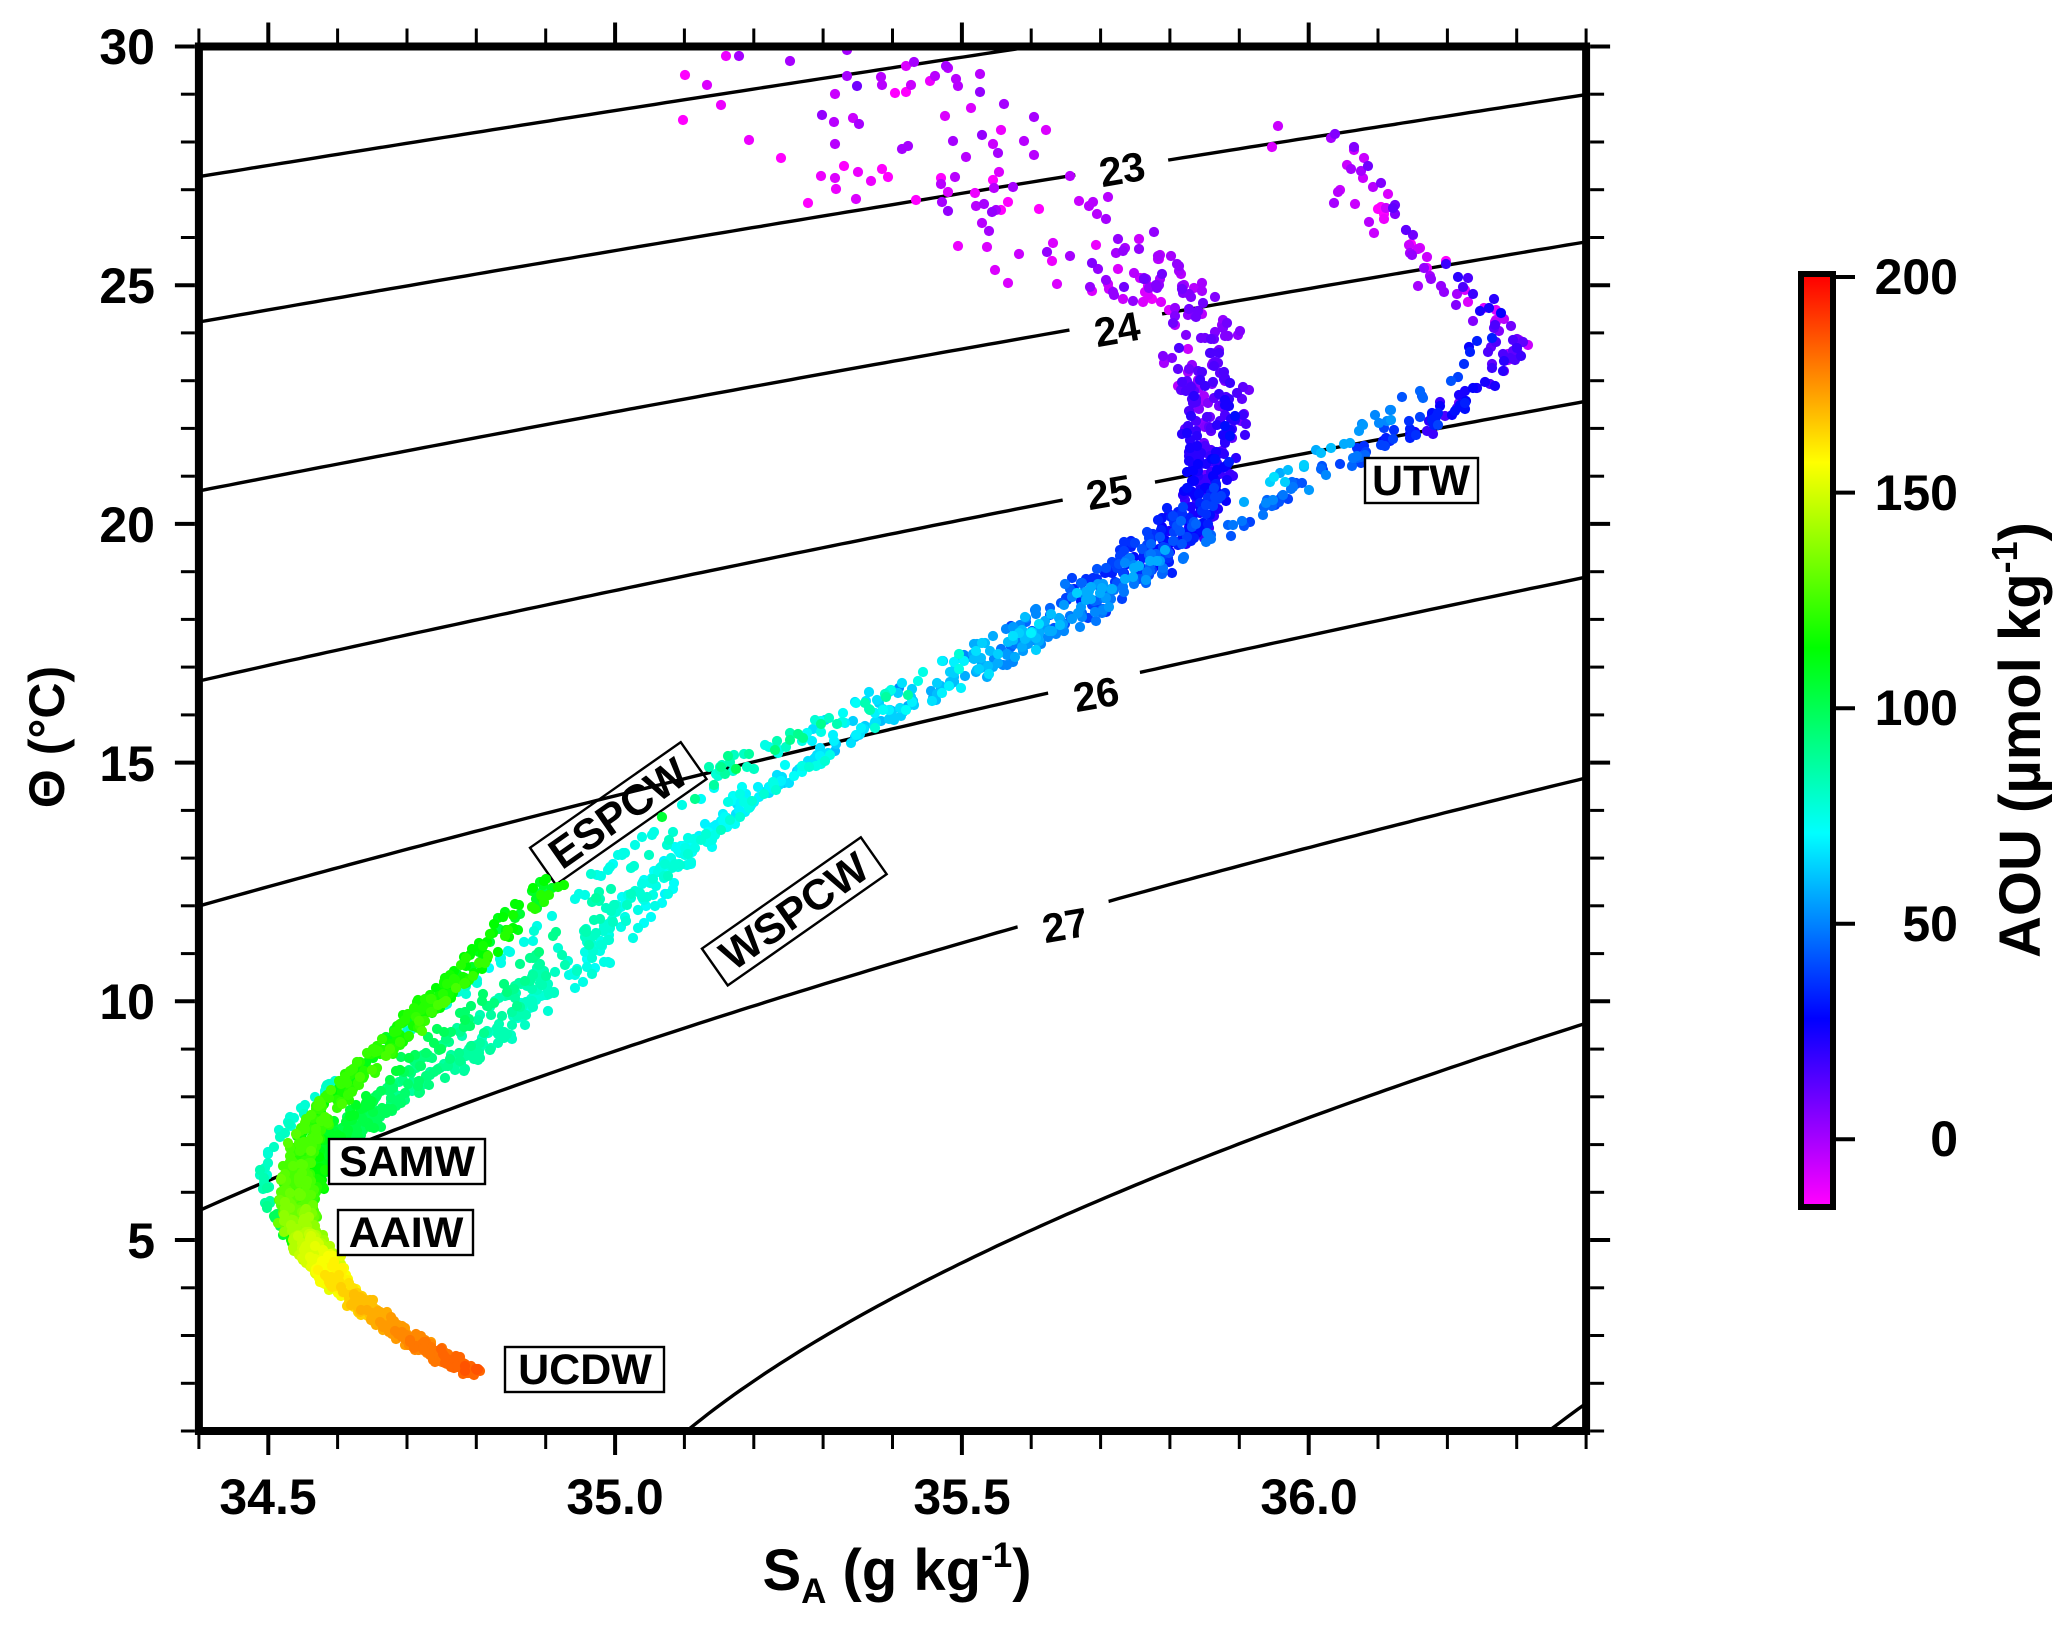  What do you see at coordinates (1065, 925) in the screenshot?
I see `svg-text: 27` at bounding box center [1065, 925].